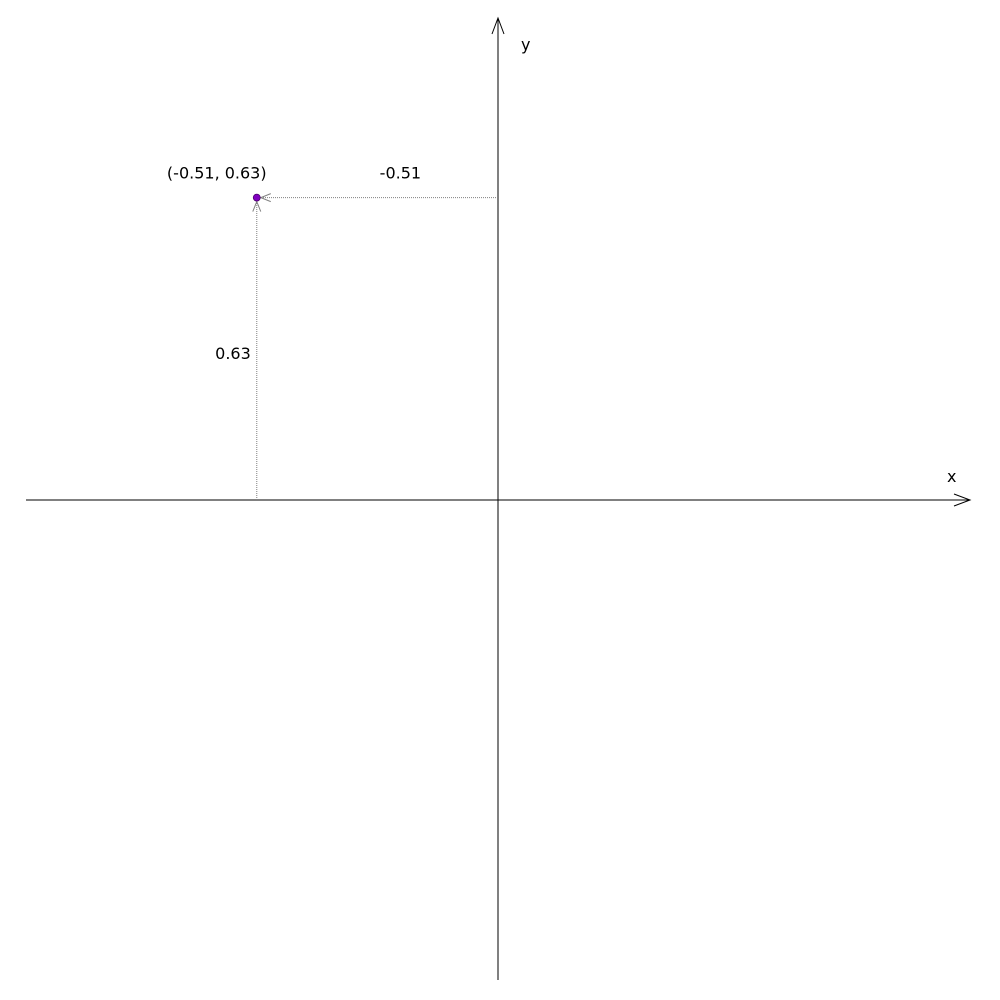 The image size is (1000, 1000). Describe the element at coordinates (265, 198) in the screenshot. I see `horizontal-projection-arrowhead` at that location.